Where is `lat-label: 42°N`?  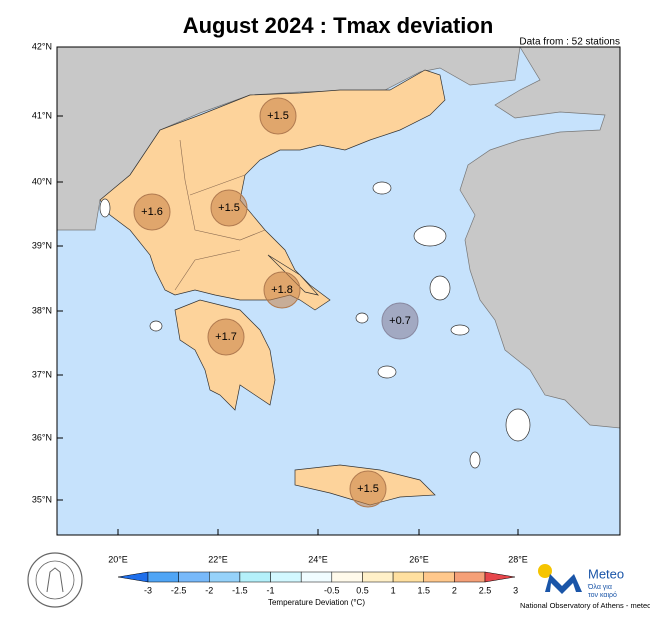
lat-label: 42°N is located at coordinates (42, 46).